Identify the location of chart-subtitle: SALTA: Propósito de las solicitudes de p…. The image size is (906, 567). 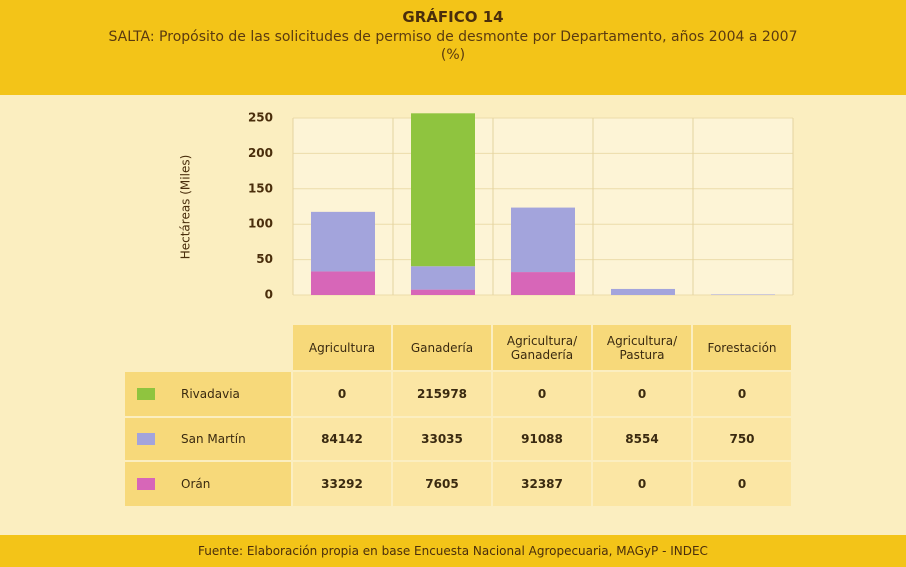
(453, 46).